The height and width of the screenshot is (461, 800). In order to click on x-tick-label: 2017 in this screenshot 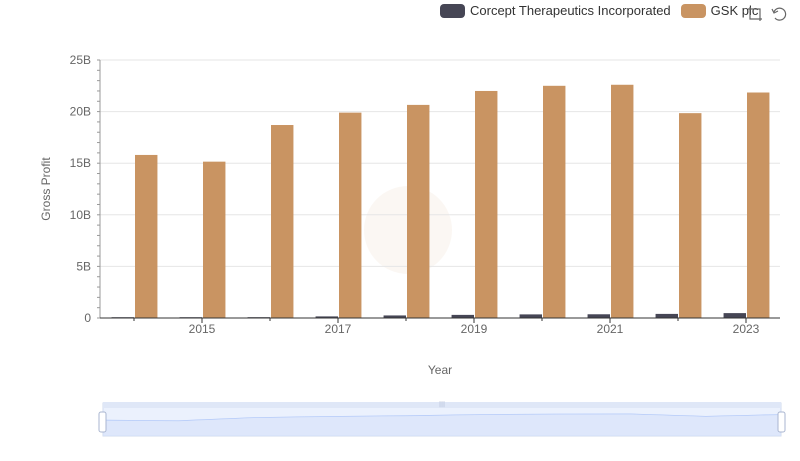, I will do `click(338, 329)`.